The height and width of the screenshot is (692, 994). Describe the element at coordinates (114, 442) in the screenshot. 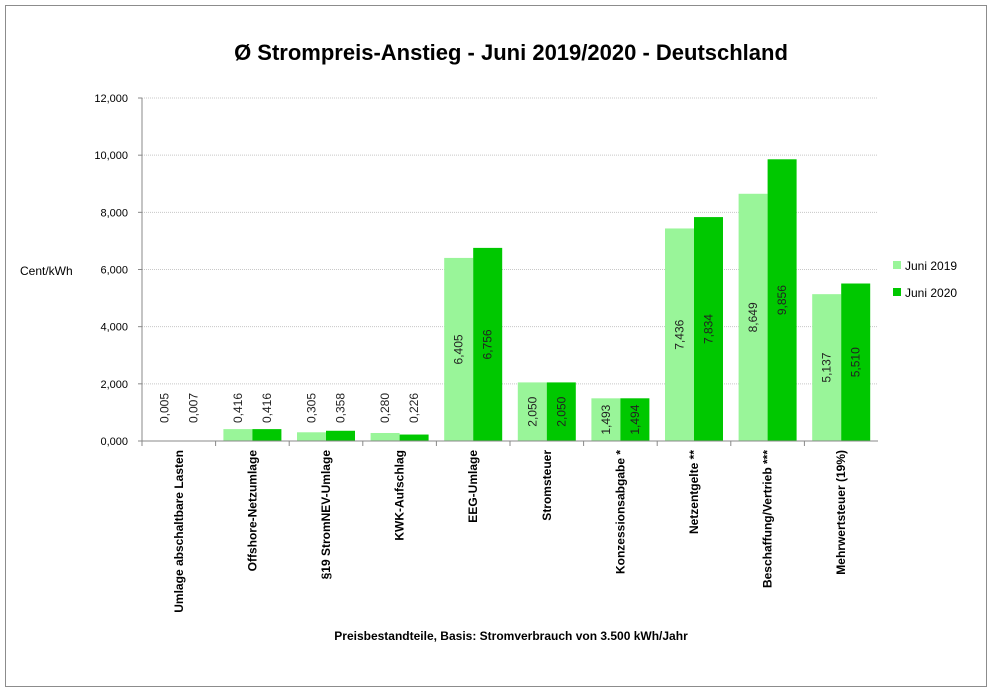

I see `y-tick-label: 0,000` at that location.